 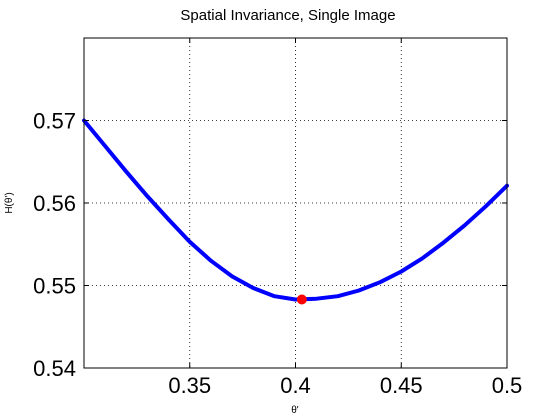 What do you see at coordinates (295, 410) in the screenshot?
I see `x-axis-label: θ'` at bounding box center [295, 410].